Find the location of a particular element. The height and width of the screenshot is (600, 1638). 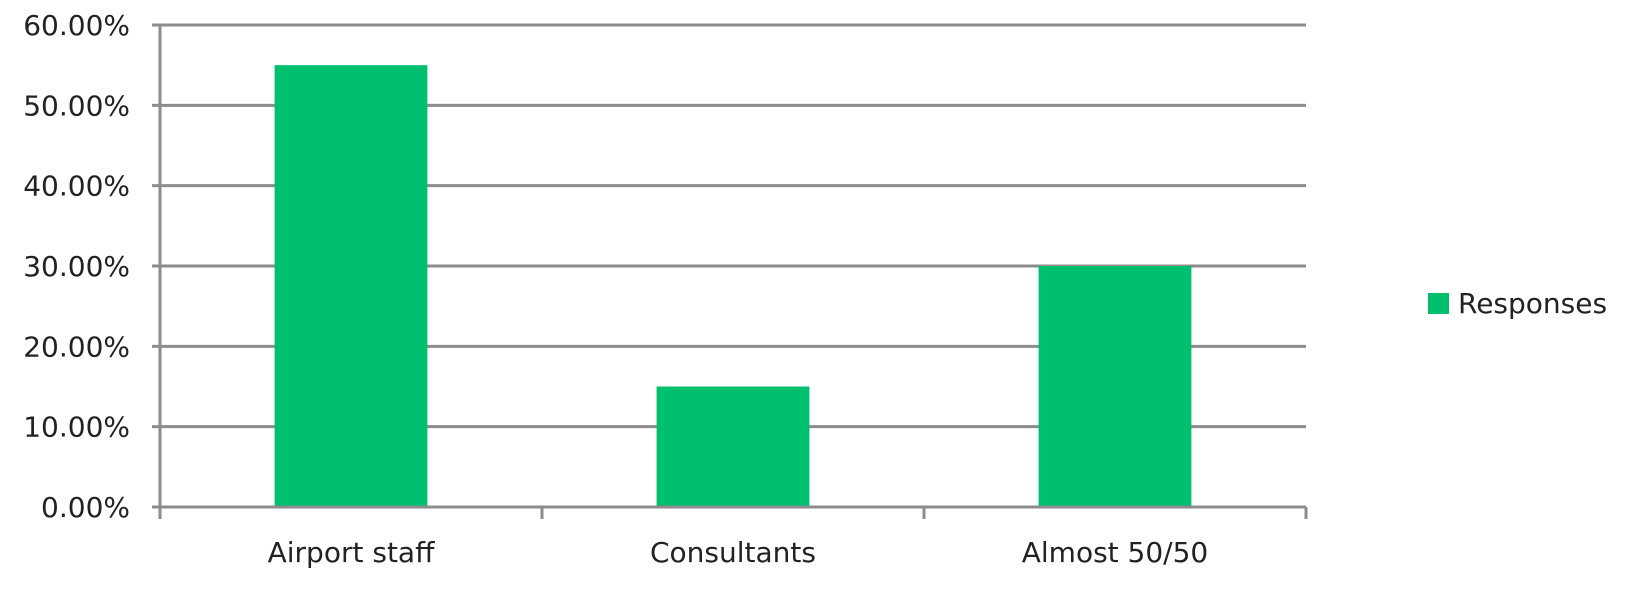

x-tick-label: Airport staff is located at coordinates (351, 552).